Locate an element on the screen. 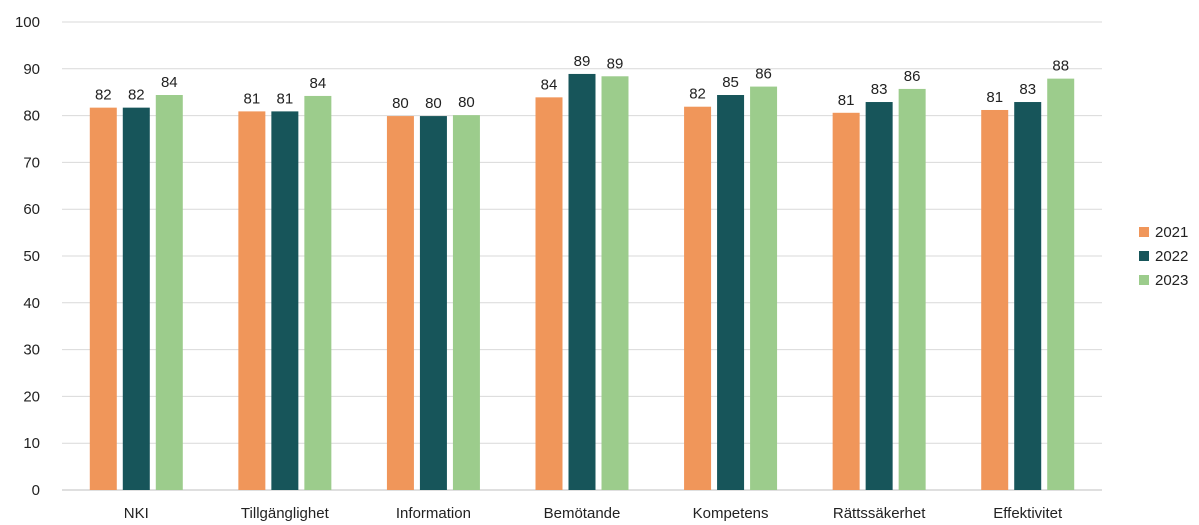 The height and width of the screenshot is (525, 1199). legend: 2021 2022 2023 is located at coordinates (1163, 256).